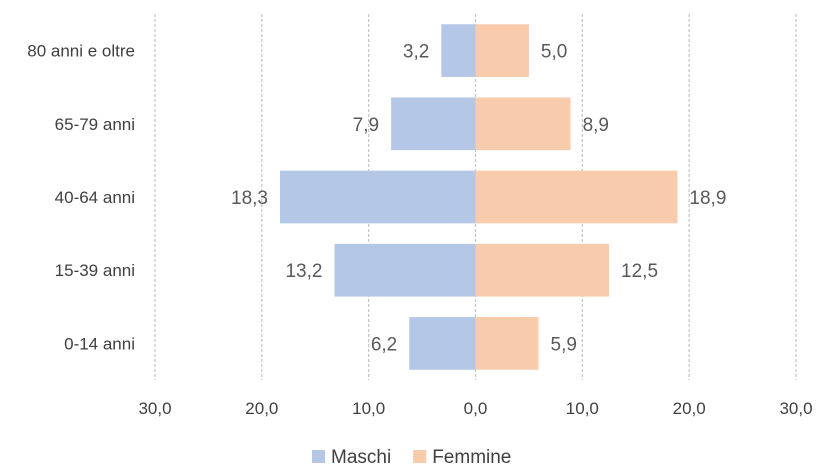  I want to click on data-label: 5,0, so click(554, 52).